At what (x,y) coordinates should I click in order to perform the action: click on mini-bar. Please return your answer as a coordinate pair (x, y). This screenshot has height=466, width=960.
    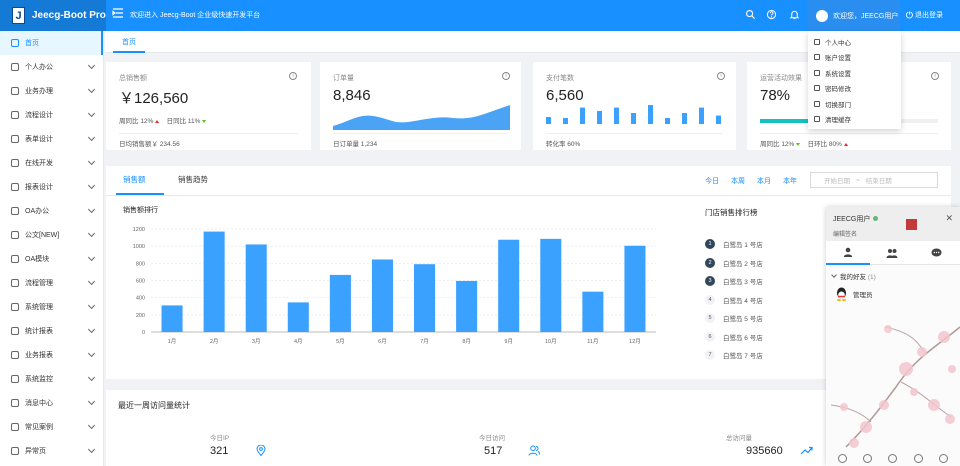
    Looking at the image, I should click on (684, 118).